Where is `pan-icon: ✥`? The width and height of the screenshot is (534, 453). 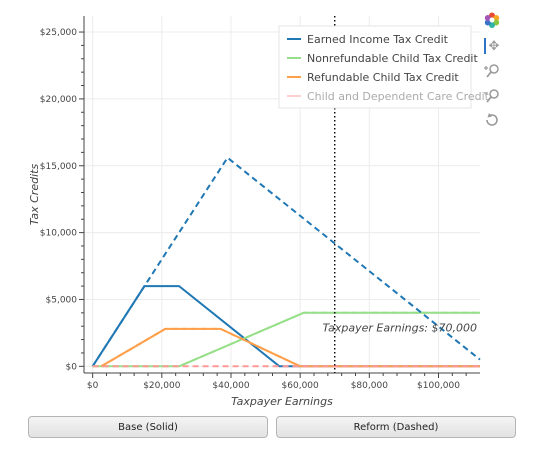 pan-icon: ✥ is located at coordinates (493, 46).